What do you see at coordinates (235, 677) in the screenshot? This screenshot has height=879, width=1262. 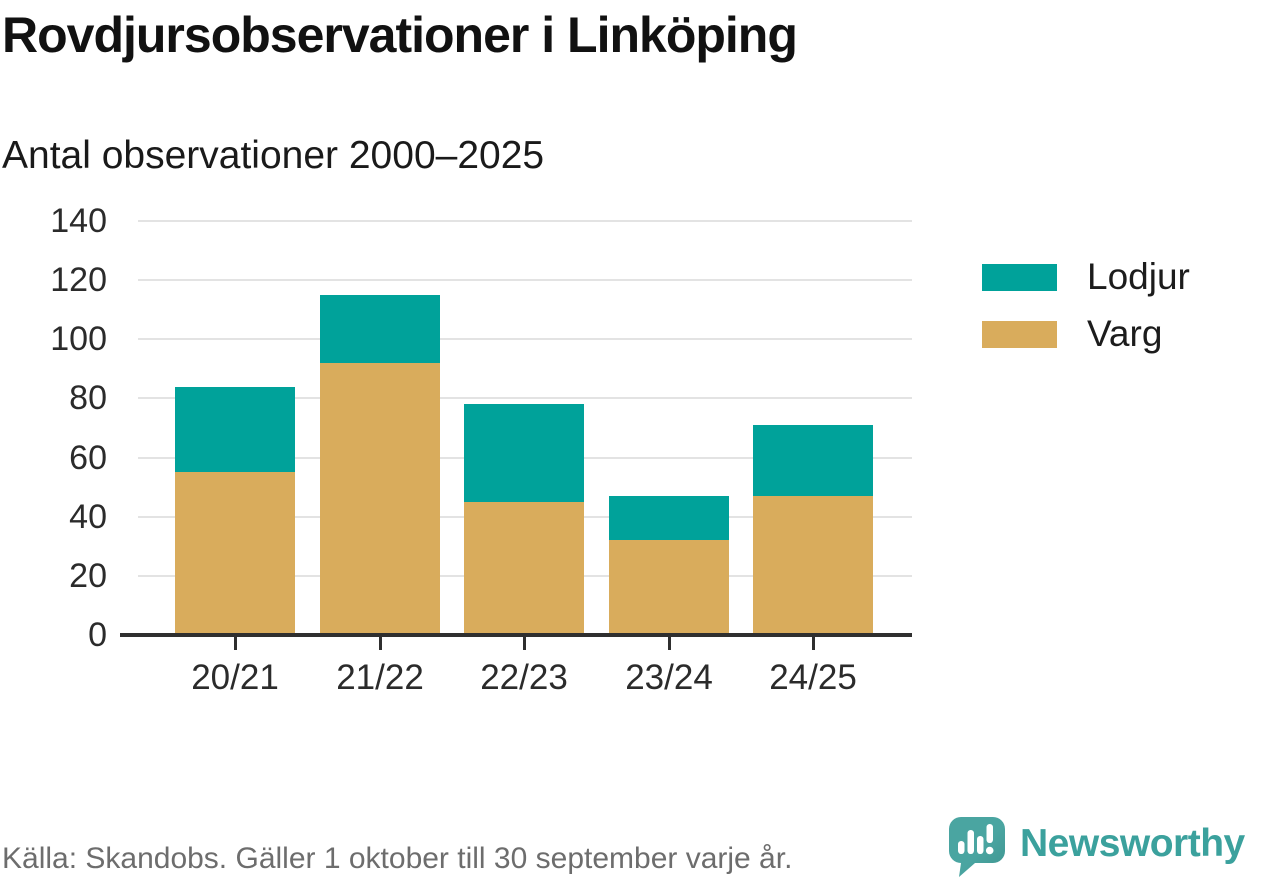 I see `x-axis-label-20-21: 20/21` at bounding box center [235, 677].